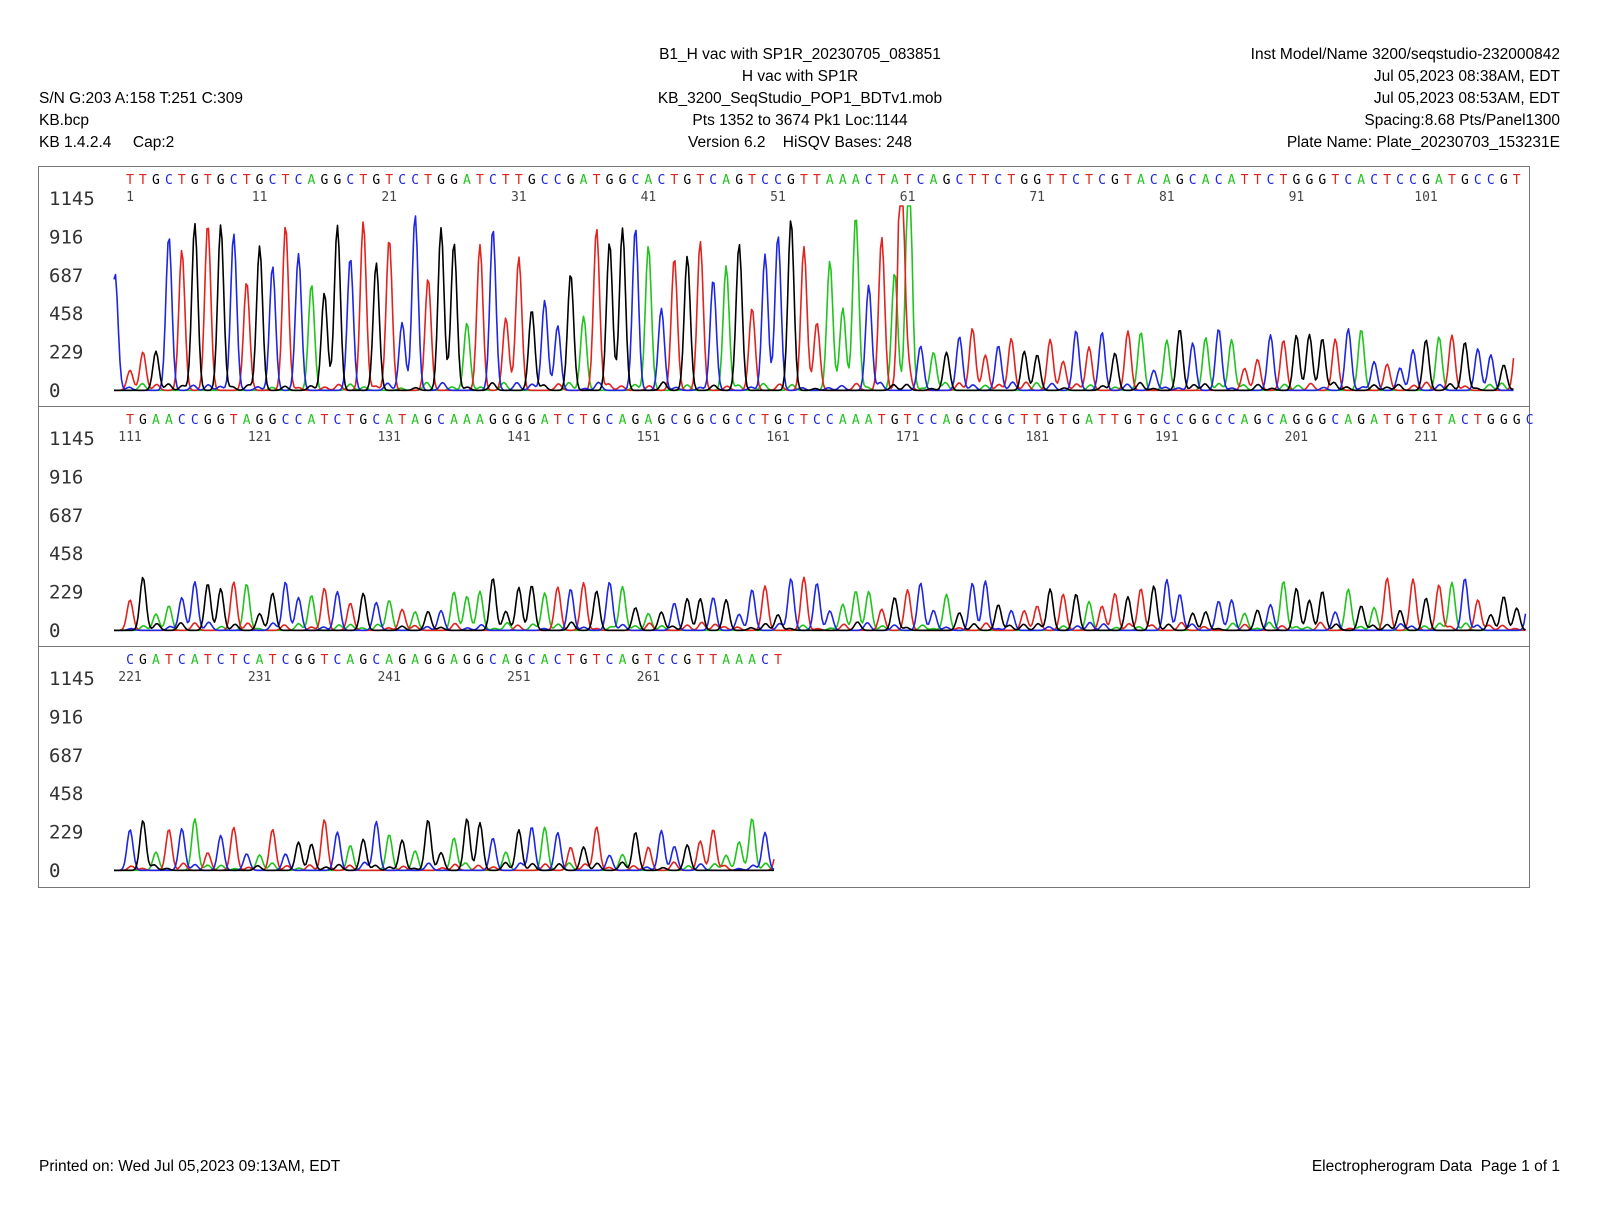 Image resolution: width=1598 pixels, height=1232 pixels. Describe the element at coordinates (259, 677) in the screenshot. I see `position-label: 231` at that location.